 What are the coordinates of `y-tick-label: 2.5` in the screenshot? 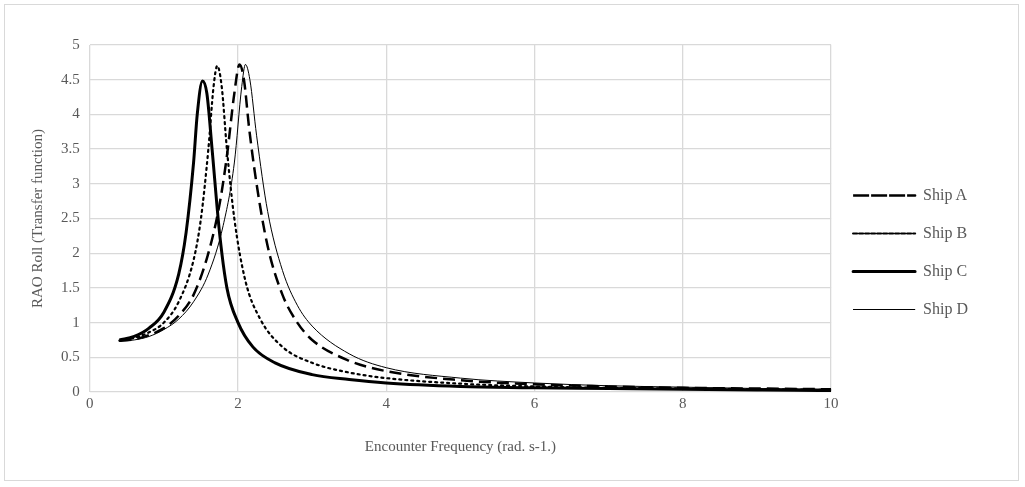 It's located at (70, 217).